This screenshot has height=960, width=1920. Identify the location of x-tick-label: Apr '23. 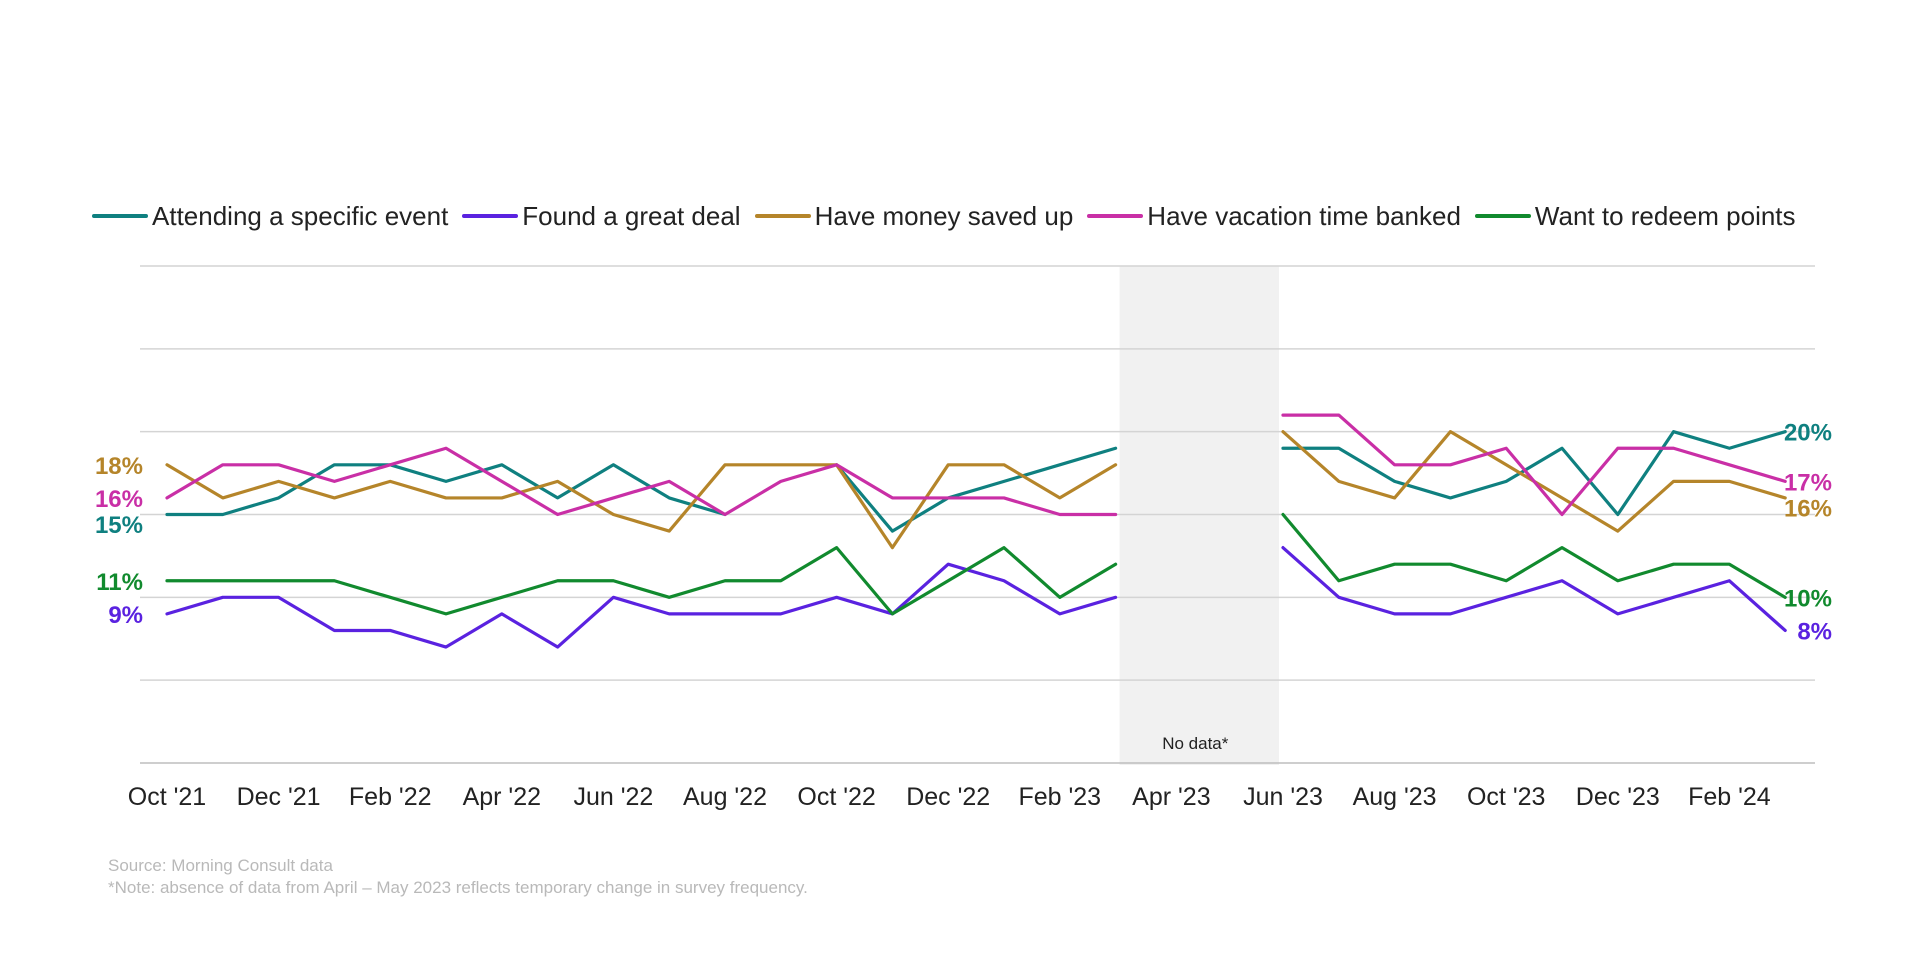
(1171, 797).